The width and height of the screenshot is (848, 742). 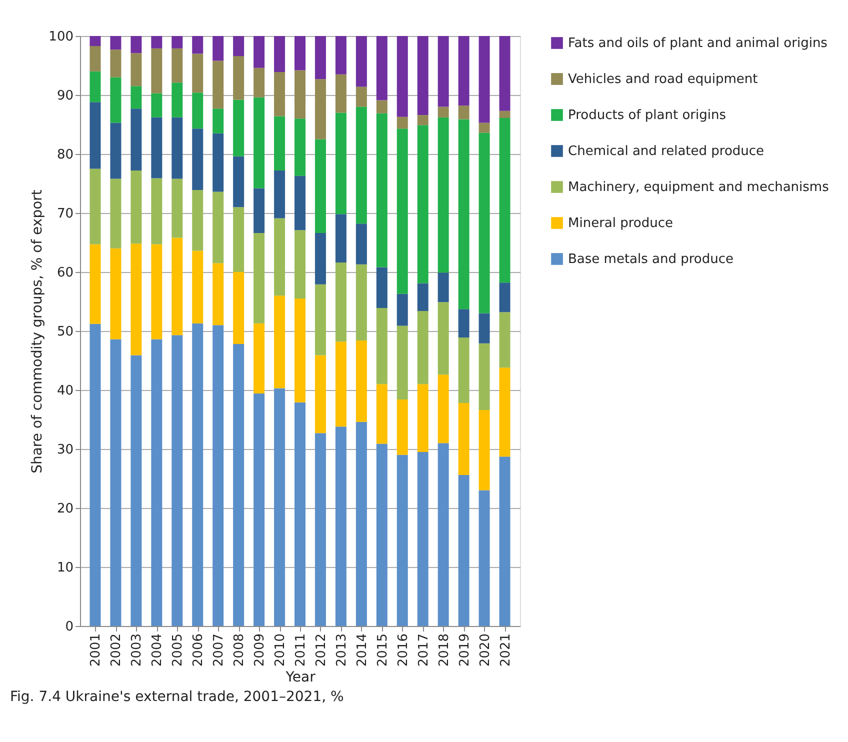 I want to click on x-tick-label: 2008, so click(x=240, y=650).